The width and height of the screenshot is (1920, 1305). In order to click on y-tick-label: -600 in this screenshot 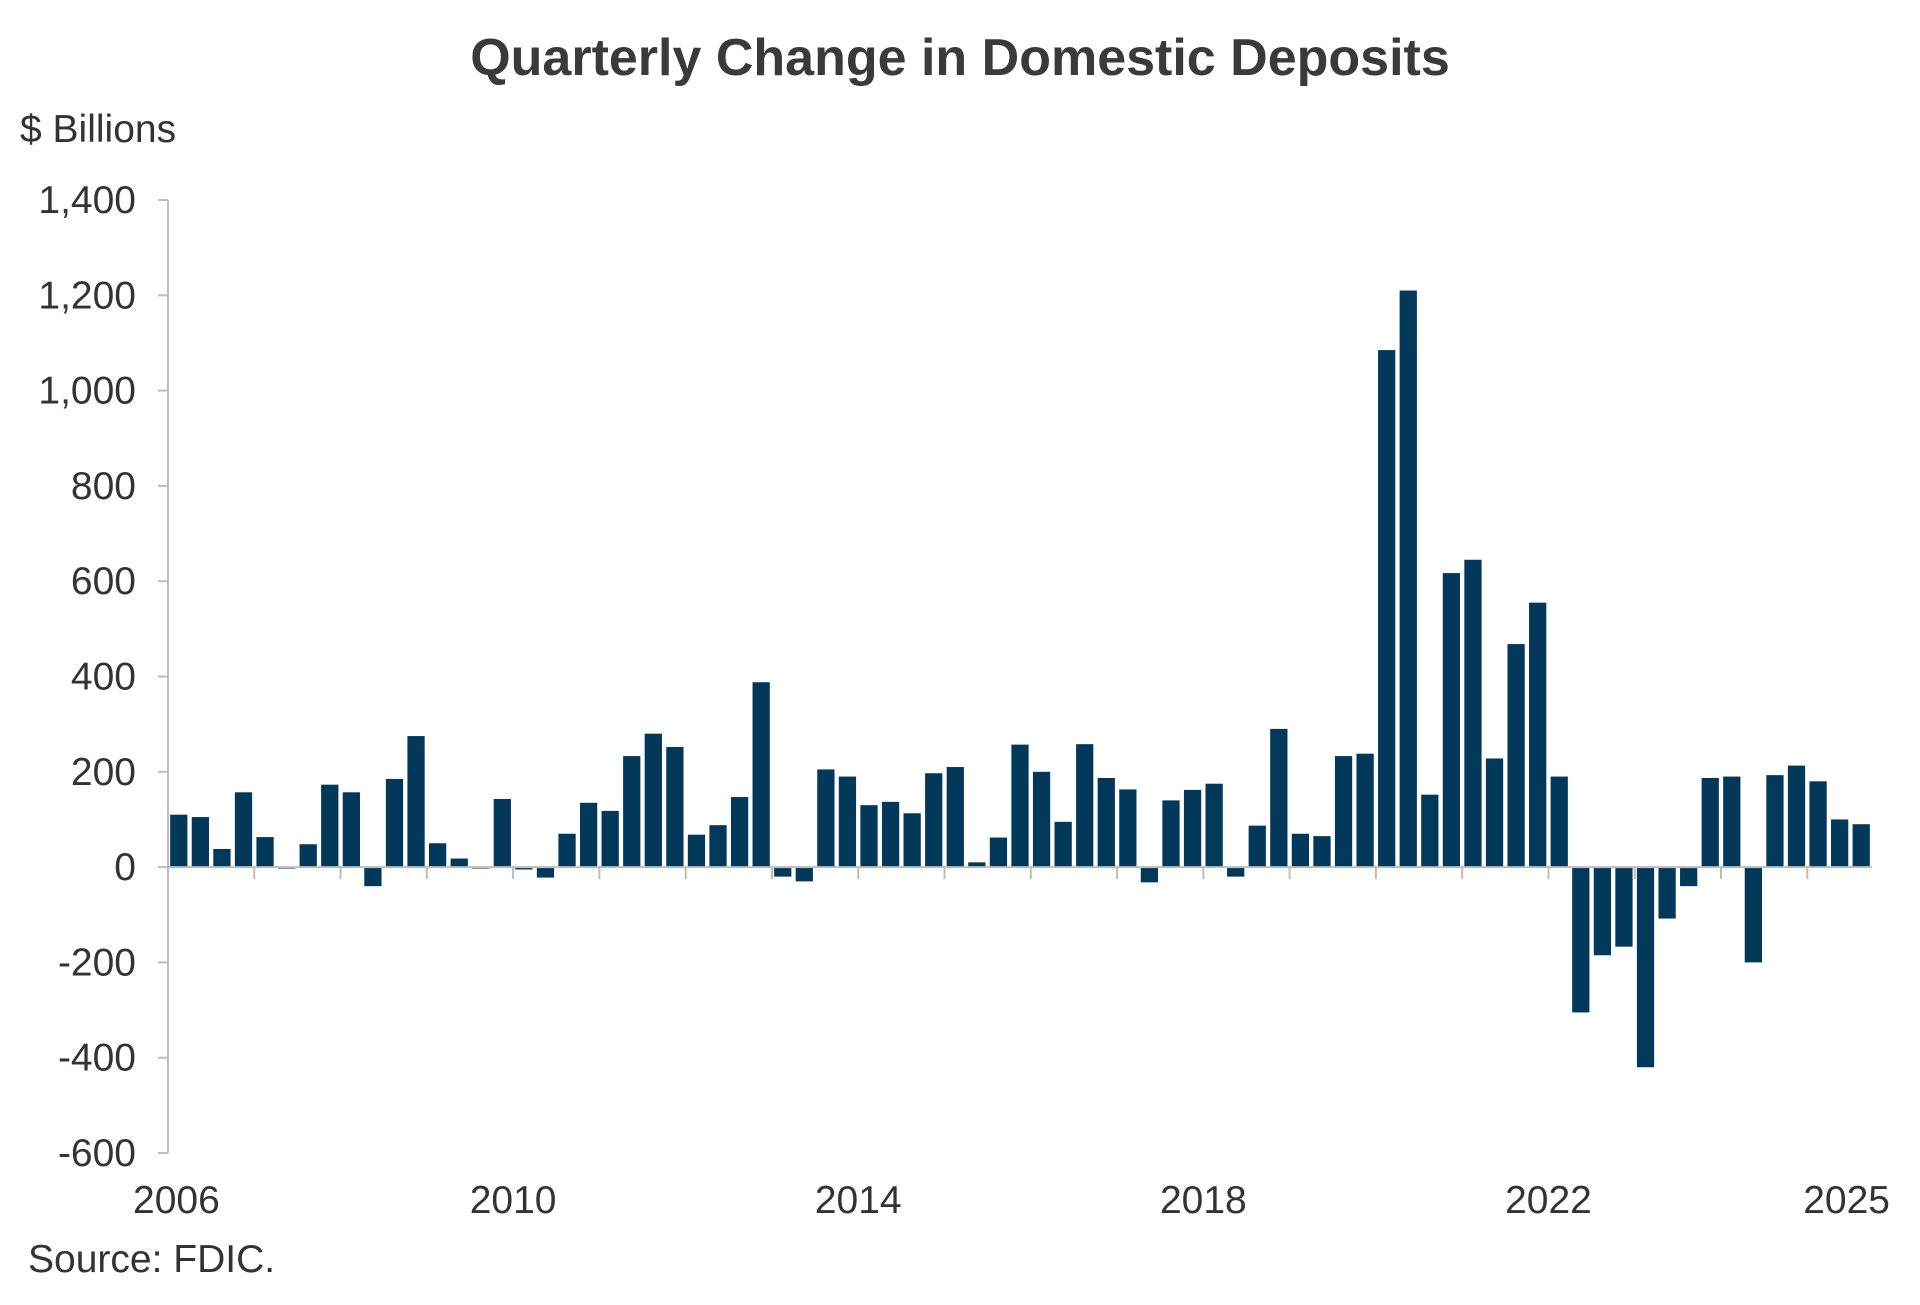, I will do `click(97, 1153)`.